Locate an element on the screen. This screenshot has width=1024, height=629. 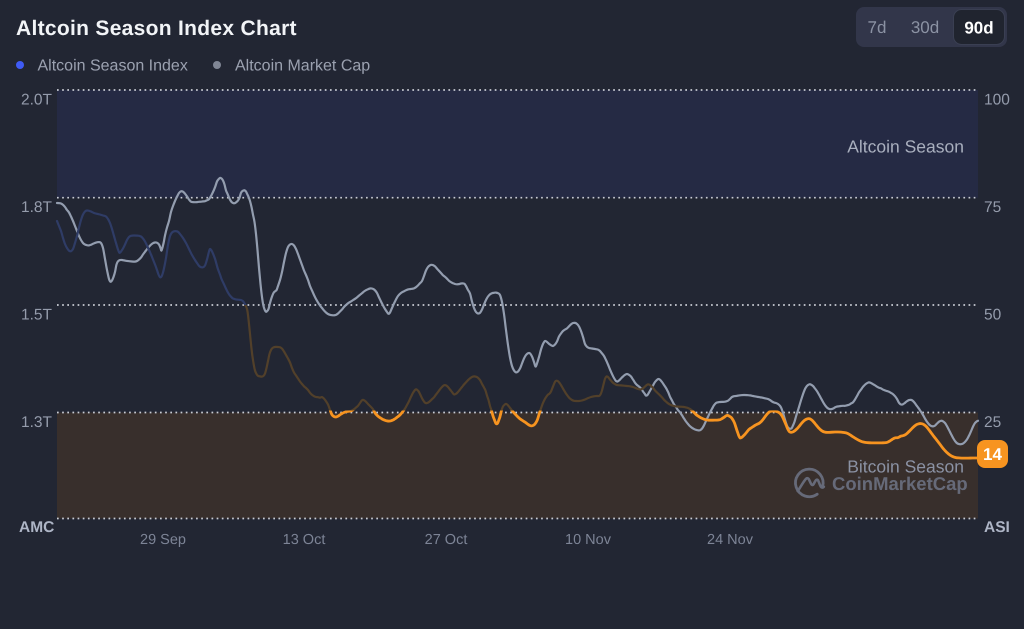
svg-text: CoinMarketCap is located at coordinates (900, 483).